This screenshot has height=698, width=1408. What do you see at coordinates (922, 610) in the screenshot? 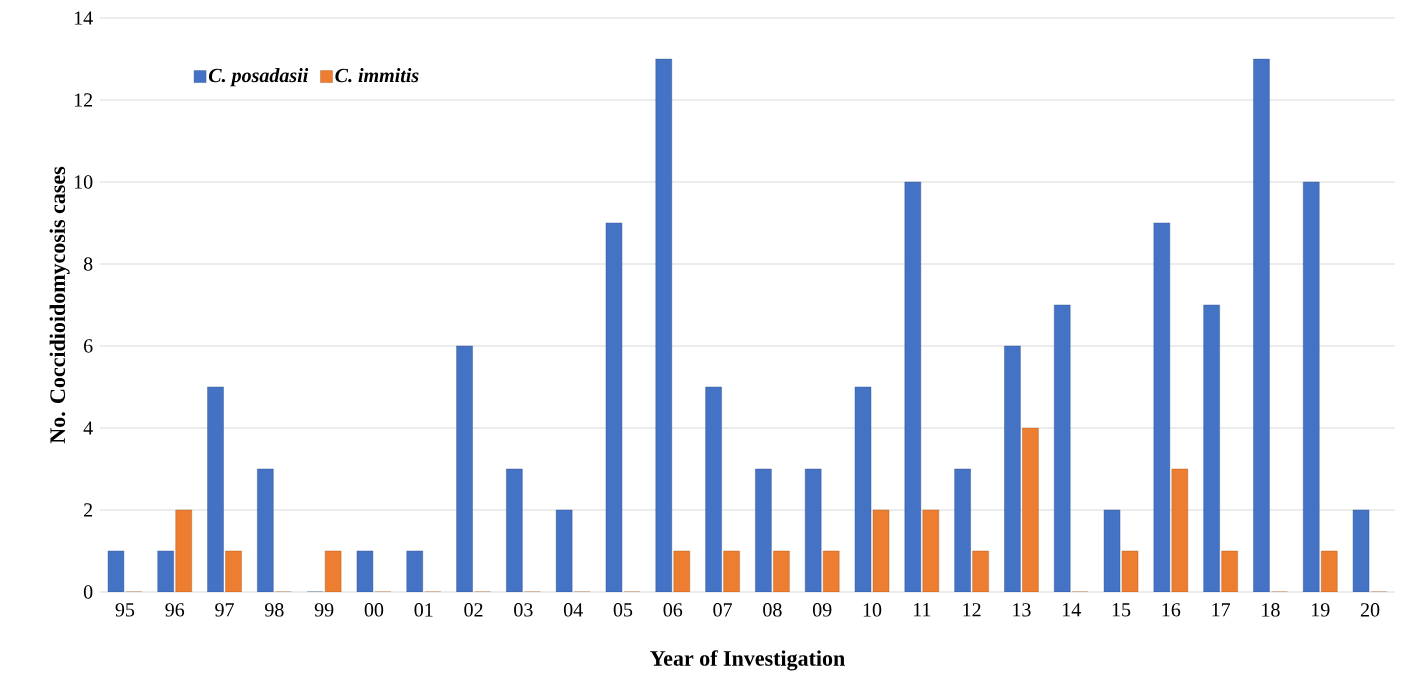
I see `x-tick-label: 11` at bounding box center [922, 610].